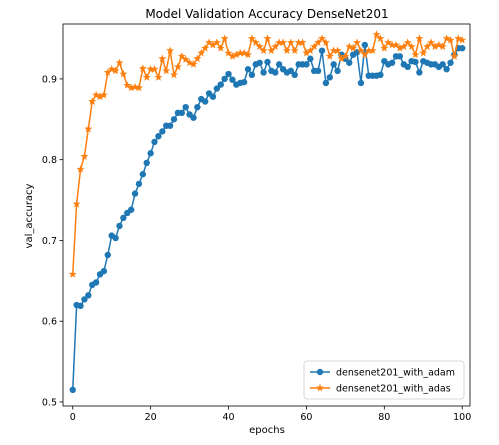  What do you see at coordinates (49, 160) in the screenshot?
I see `y-tick-label: 0.8` at bounding box center [49, 160].